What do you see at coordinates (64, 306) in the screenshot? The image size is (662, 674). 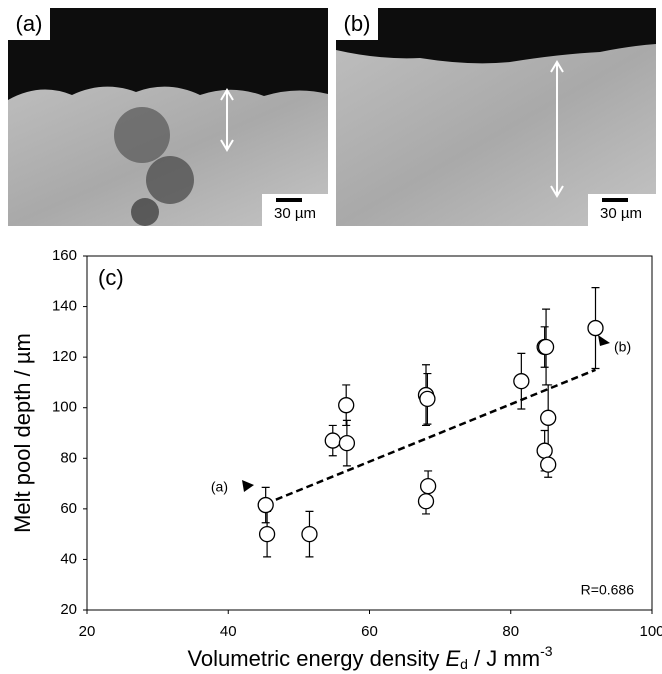 I see `y-tick-label: 140` at bounding box center [64, 306].